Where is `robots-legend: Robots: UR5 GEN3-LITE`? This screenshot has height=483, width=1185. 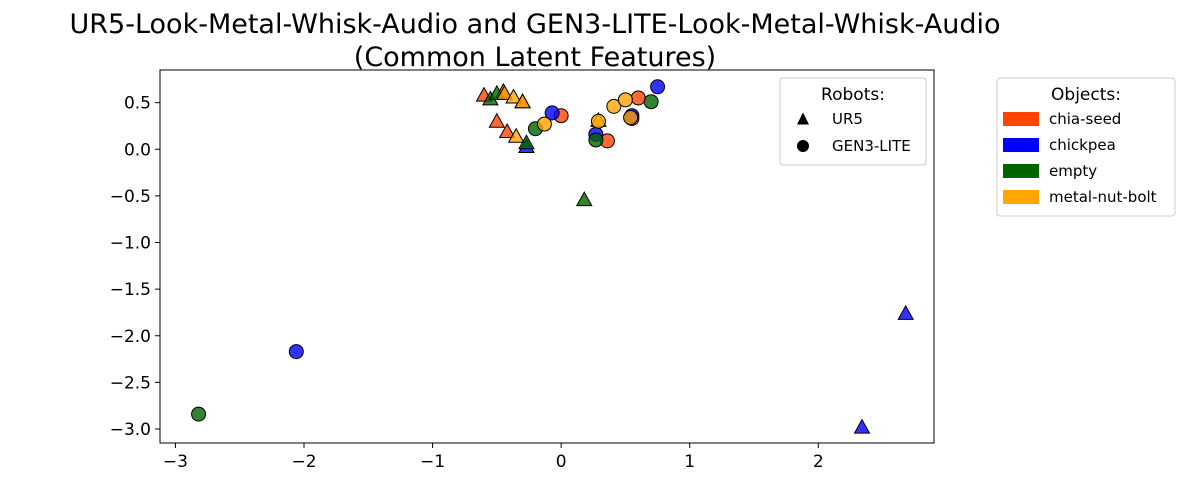
robots-legend: Robots: UR5 GEN3-LITE is located at coordinates (853, 121).